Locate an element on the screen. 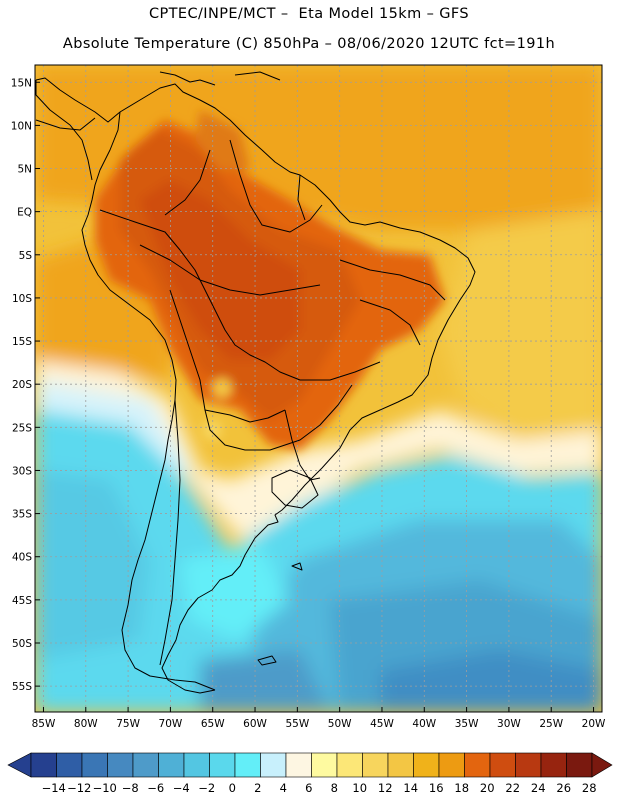  lon-label: 55W is located at coordinates (297, 724).